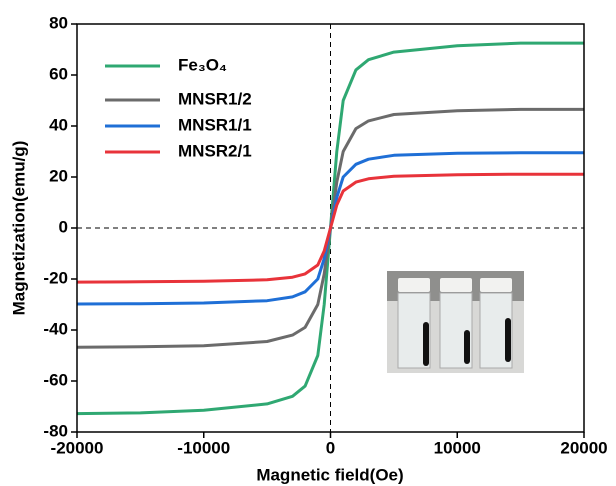 This screenshot has height=486, width=616. Describe the element at coordinates (18, 228) in the screenshot. I see `y-axis-label: Magnetization(emu/g)` at that location.